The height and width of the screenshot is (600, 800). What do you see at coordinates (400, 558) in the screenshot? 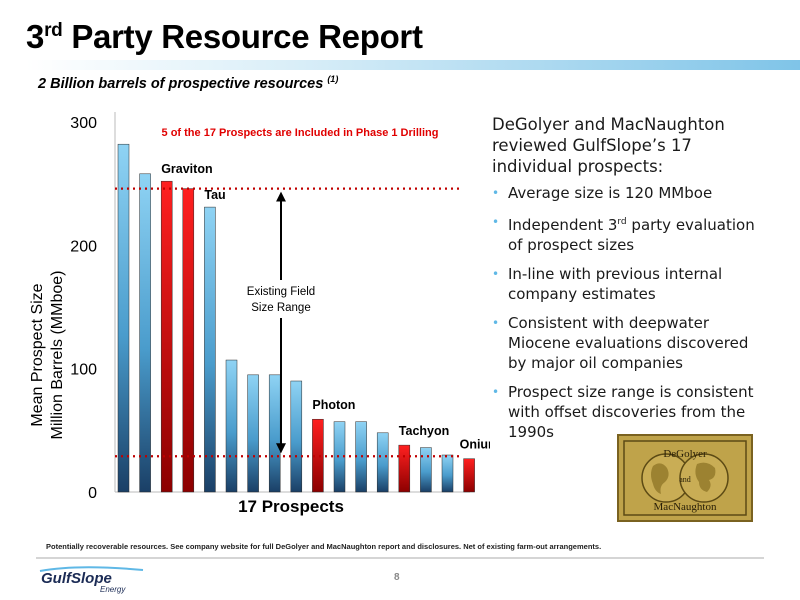
I see `footer-divider` at bounding box center [400, 558].